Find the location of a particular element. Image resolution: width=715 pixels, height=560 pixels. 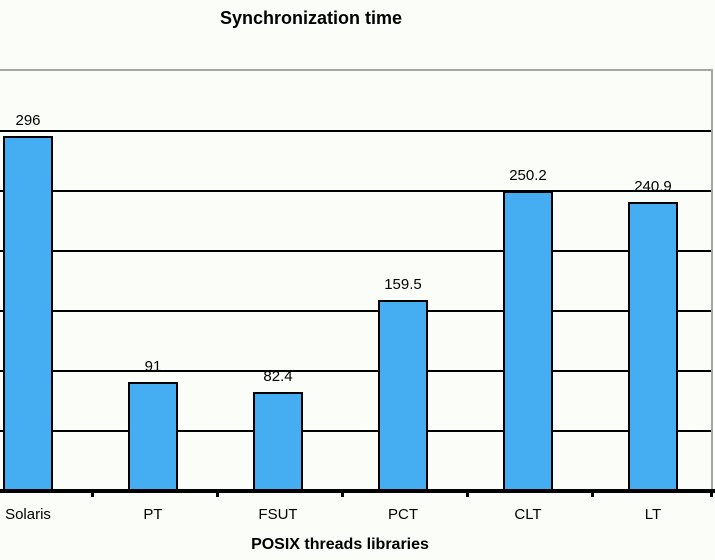

bar-value-label-clt: 250.2 is located at coordinates (528, 175).